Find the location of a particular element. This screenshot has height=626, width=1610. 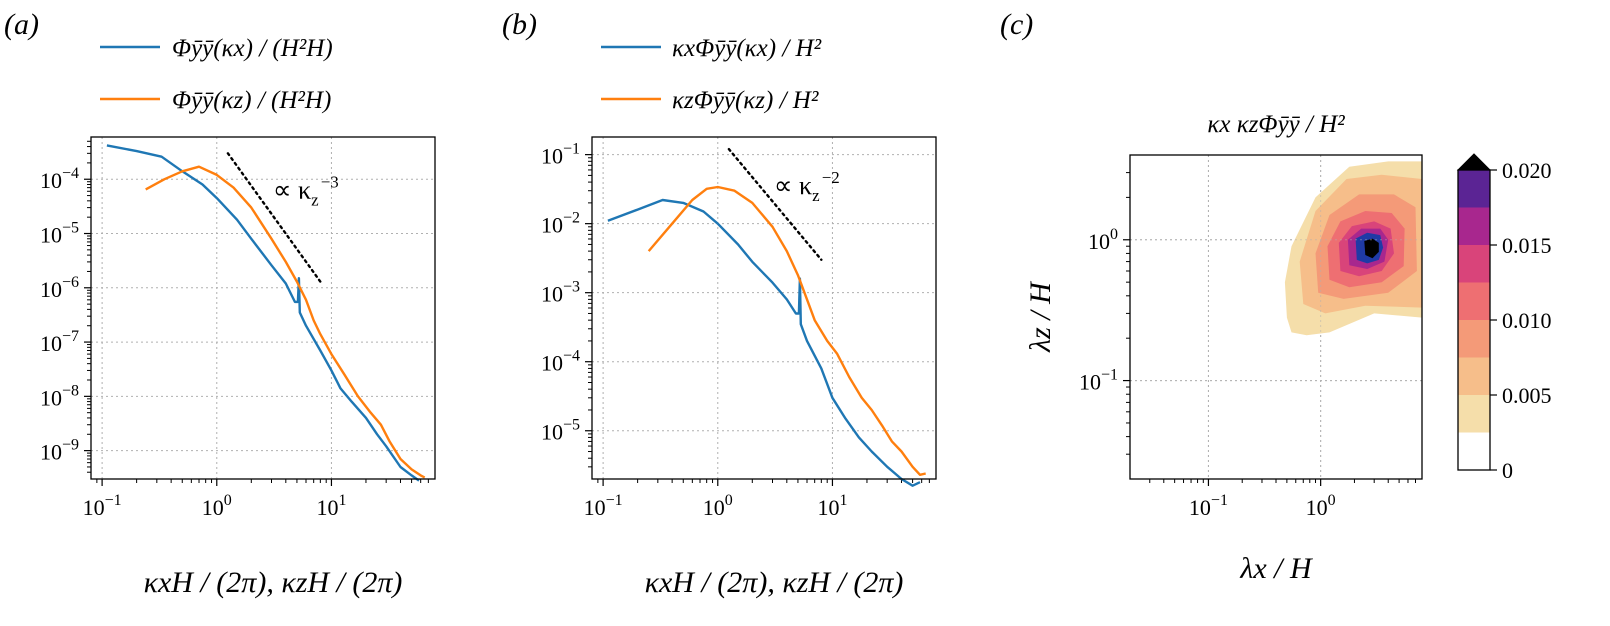

reference-line-label: ∝ κz −3 is located at coordinates (307, 190).